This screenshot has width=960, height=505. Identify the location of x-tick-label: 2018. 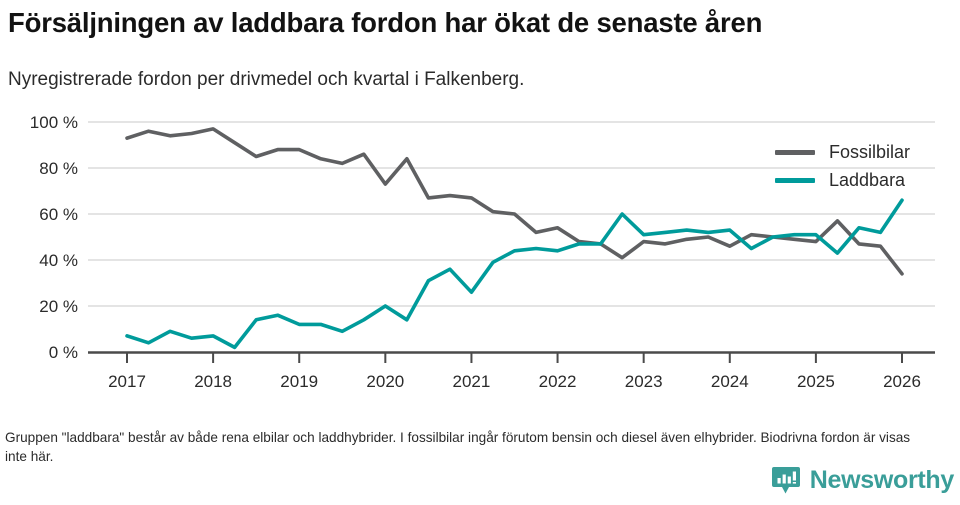
(213, 381).